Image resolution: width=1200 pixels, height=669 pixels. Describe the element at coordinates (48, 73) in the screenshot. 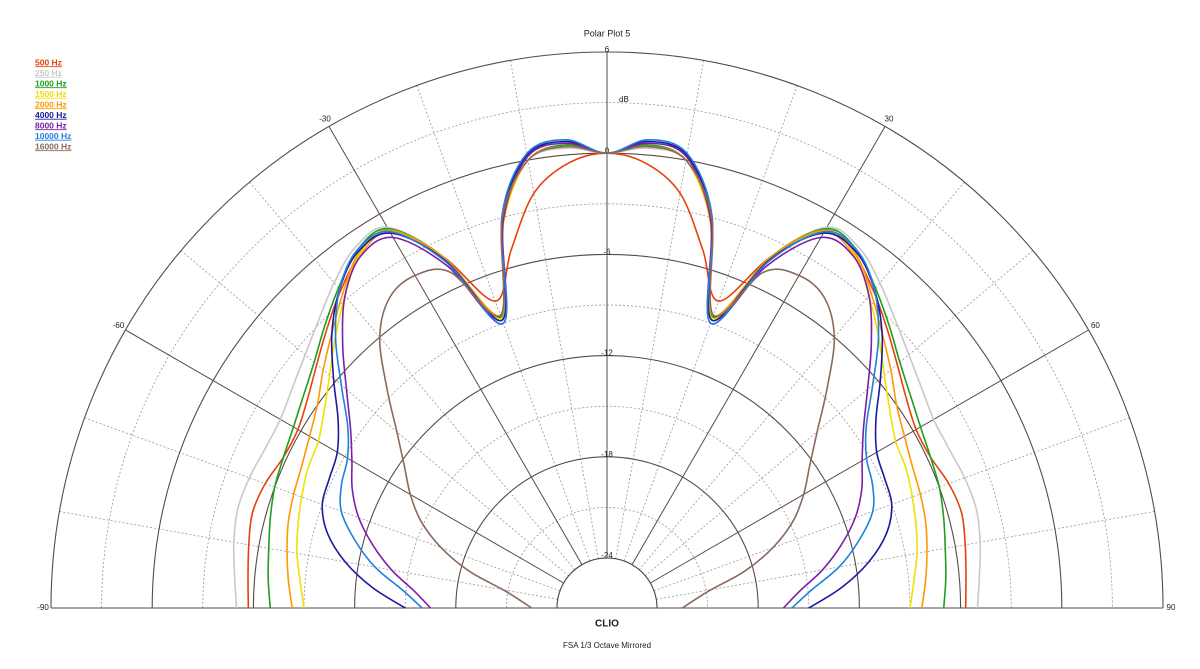

I see `legend-entry: 250 Hz` at that location.